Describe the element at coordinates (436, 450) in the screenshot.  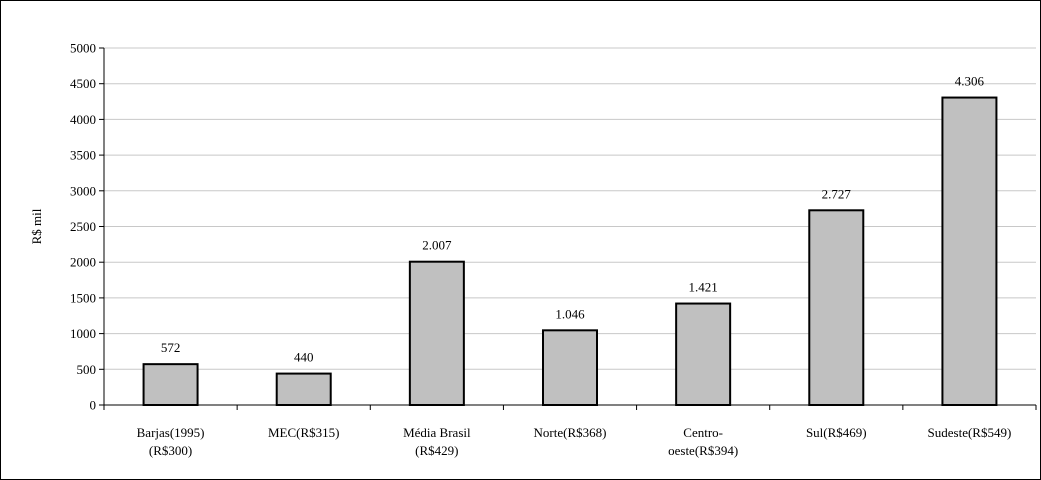
I see `x-category-label: (R$429)` at that location.